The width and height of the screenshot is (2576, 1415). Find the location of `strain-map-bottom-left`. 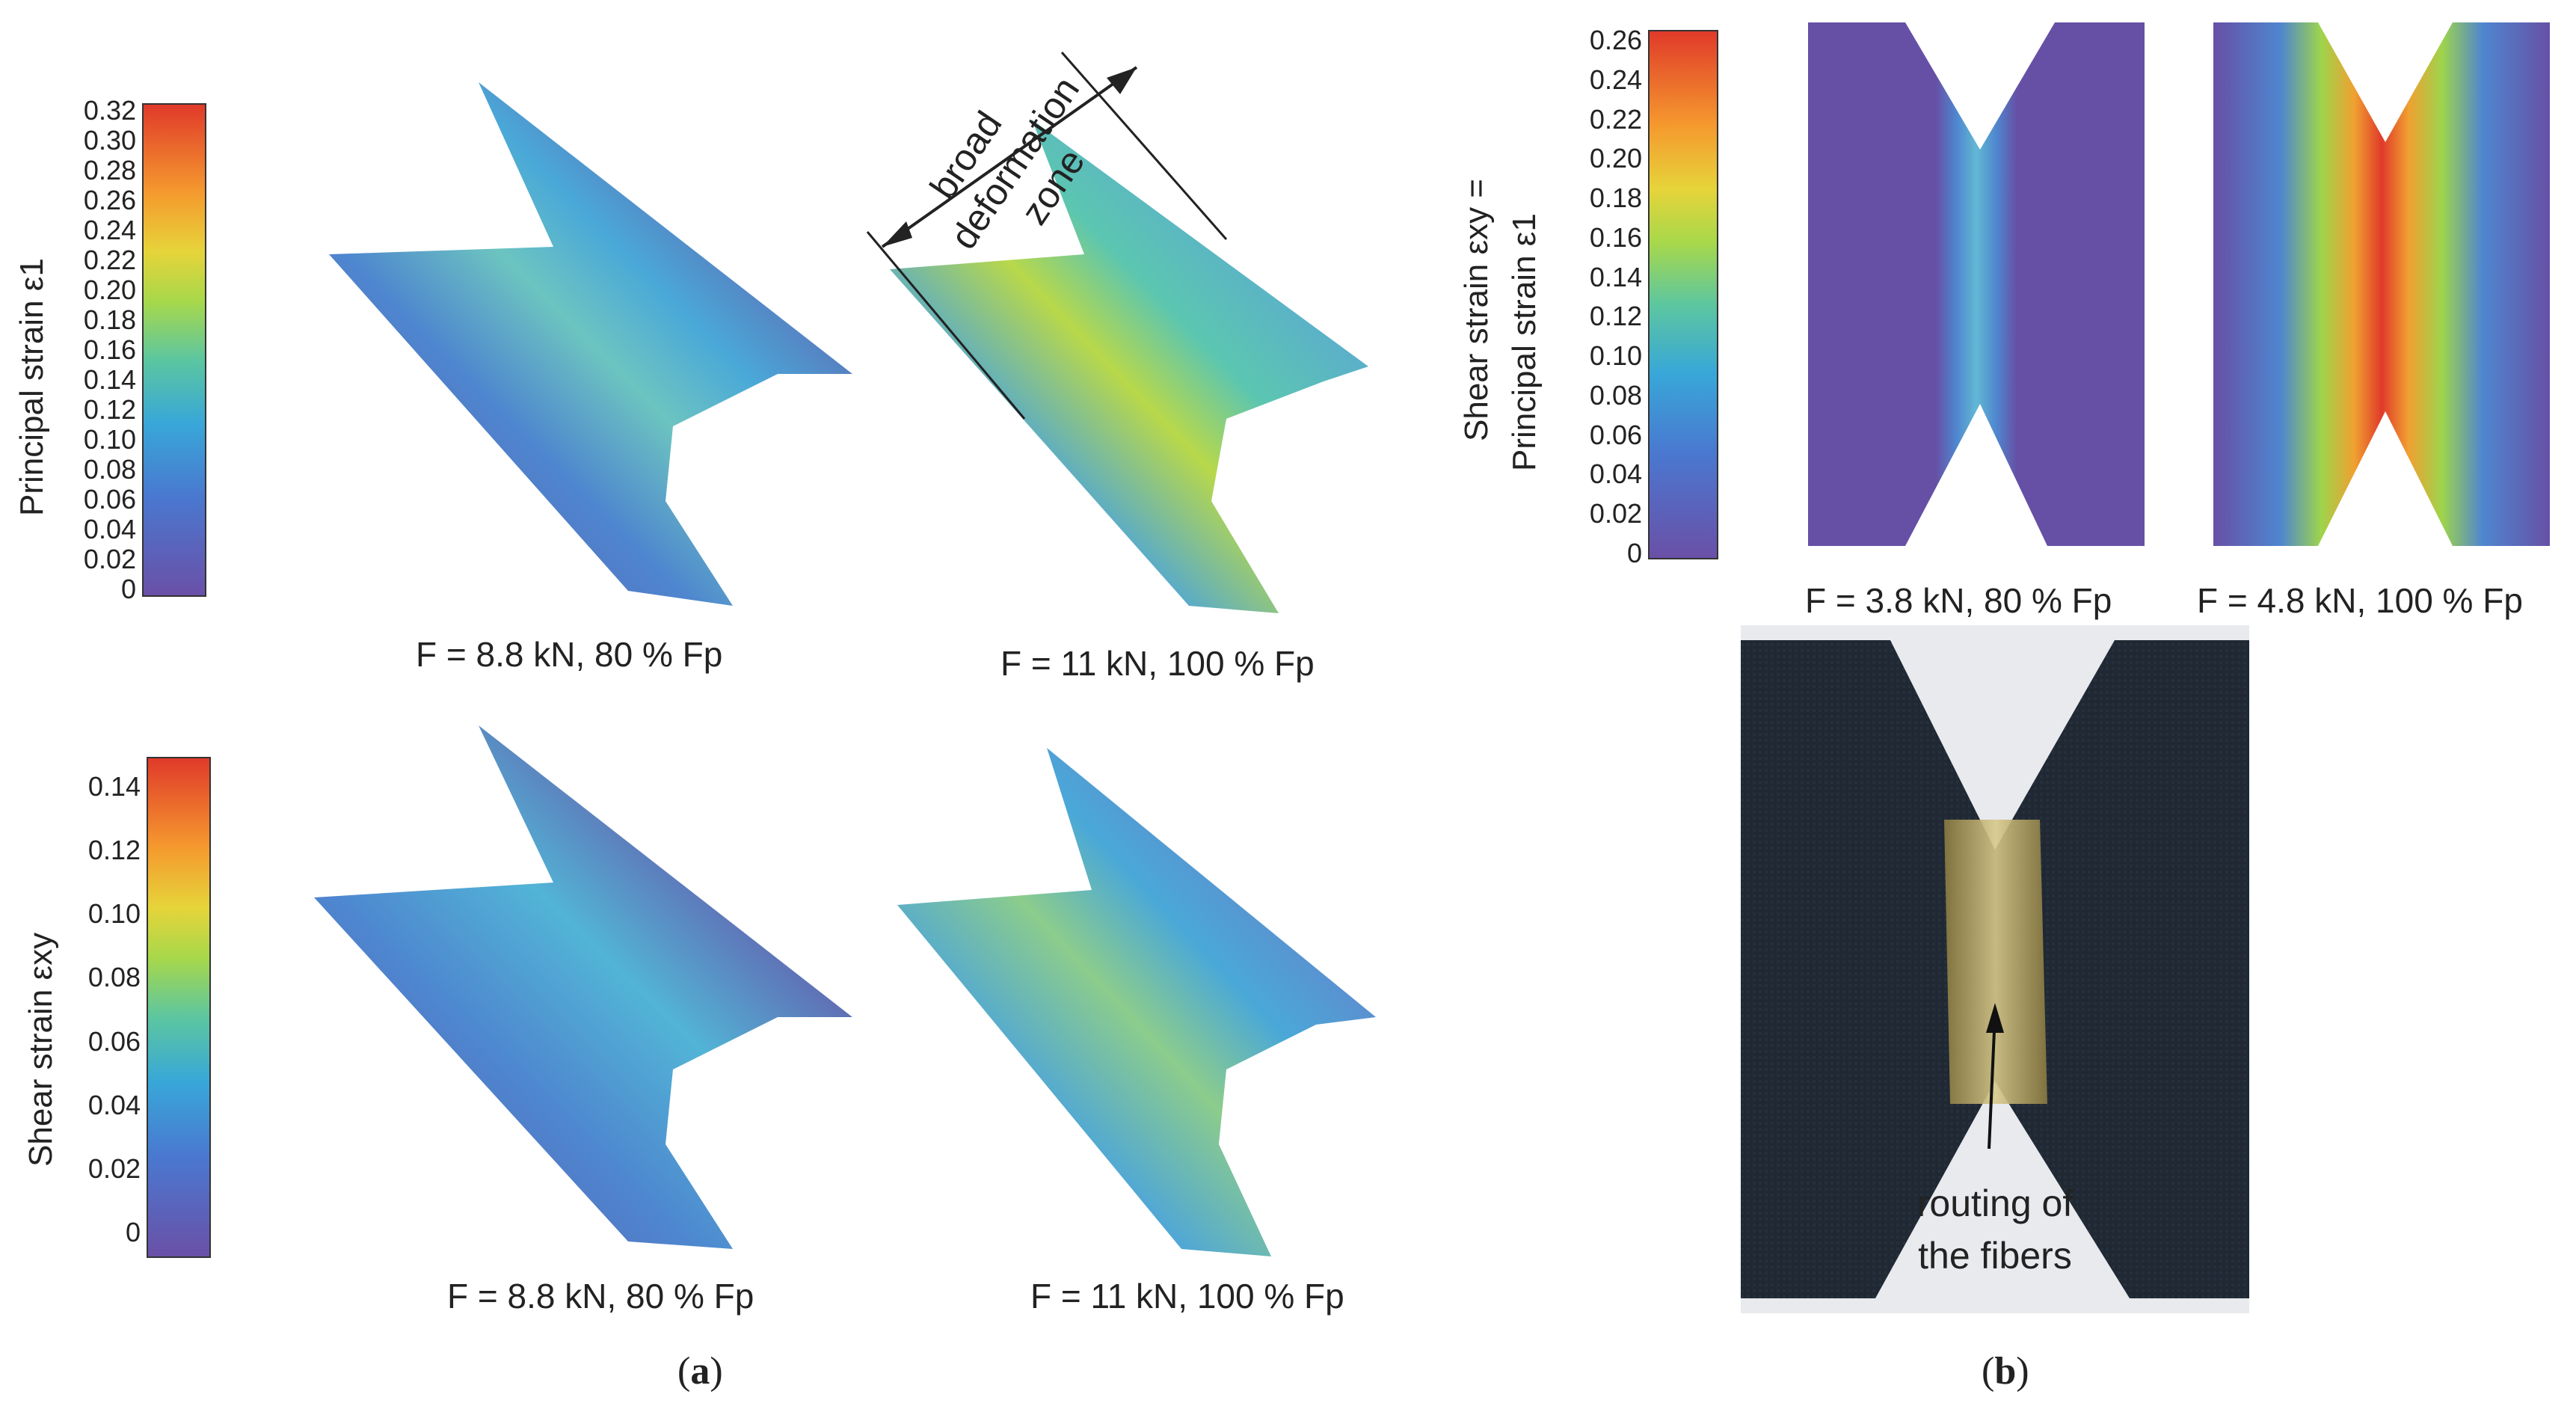

strain-map-bottom-left is located at coordinates (583, 987).